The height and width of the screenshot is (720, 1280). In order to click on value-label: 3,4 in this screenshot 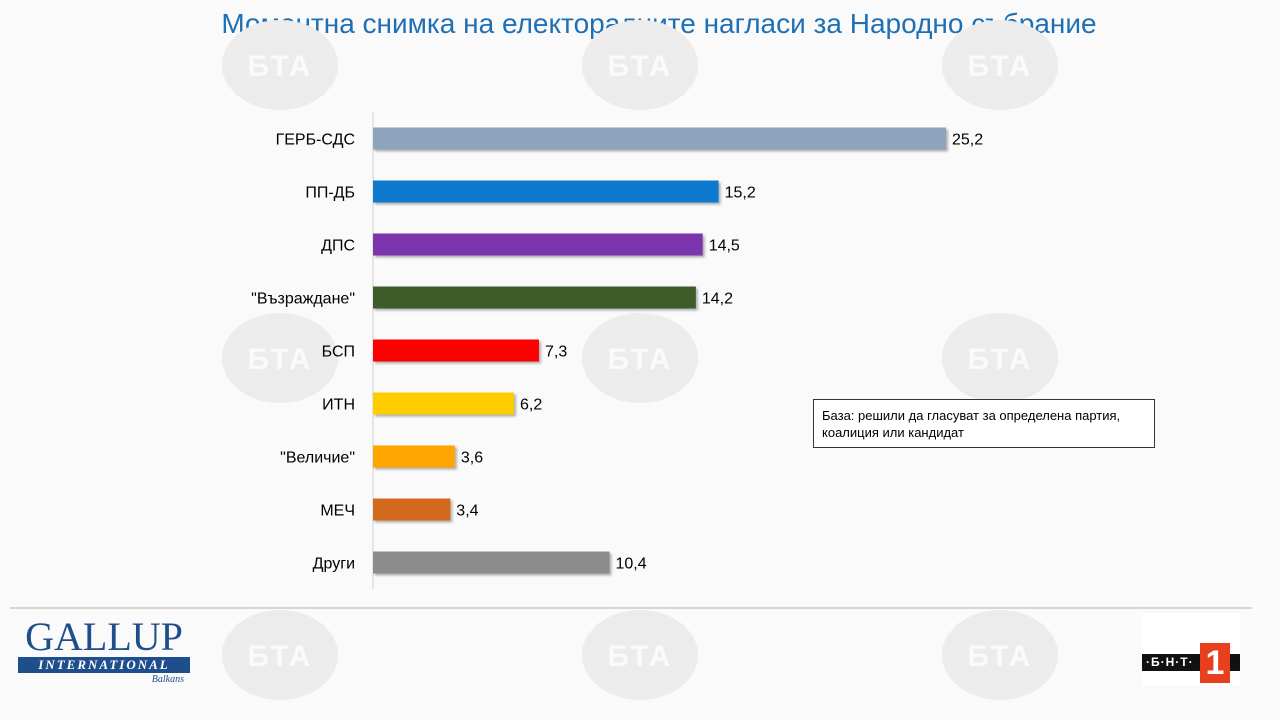, I will do `click(467, 511)`.